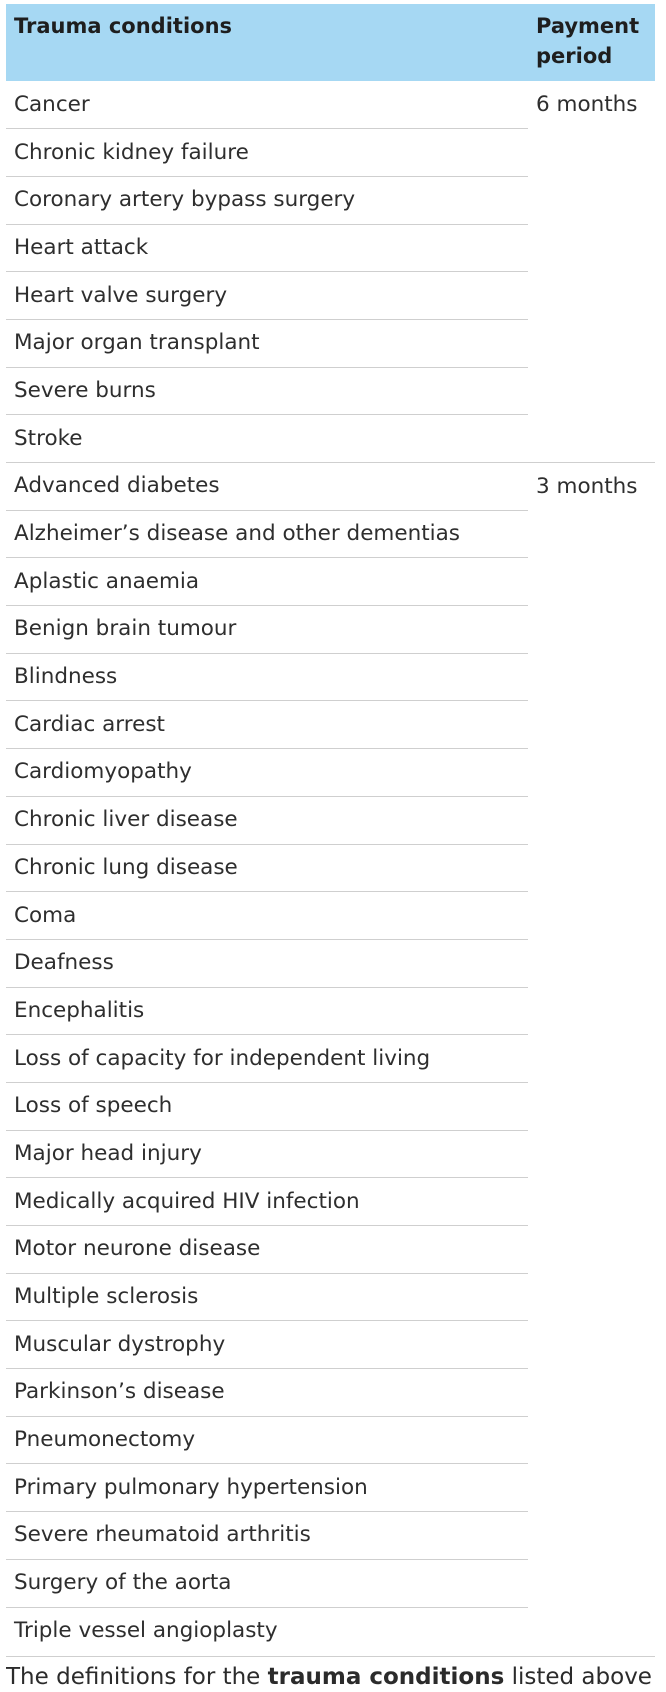 The height and width of the screenshot is (1692, 666). I want to click on footnote-text-bold: trauma conditions, so click(386, 1677).